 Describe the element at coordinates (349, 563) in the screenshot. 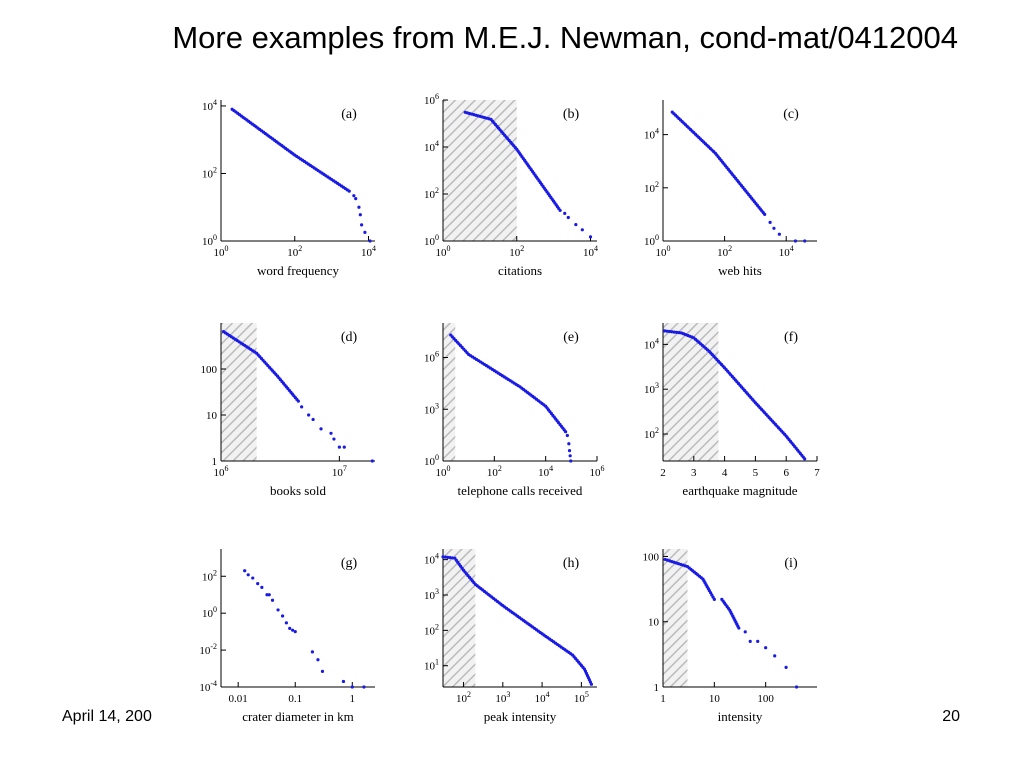

I see `panel-label: (g)` at that location.